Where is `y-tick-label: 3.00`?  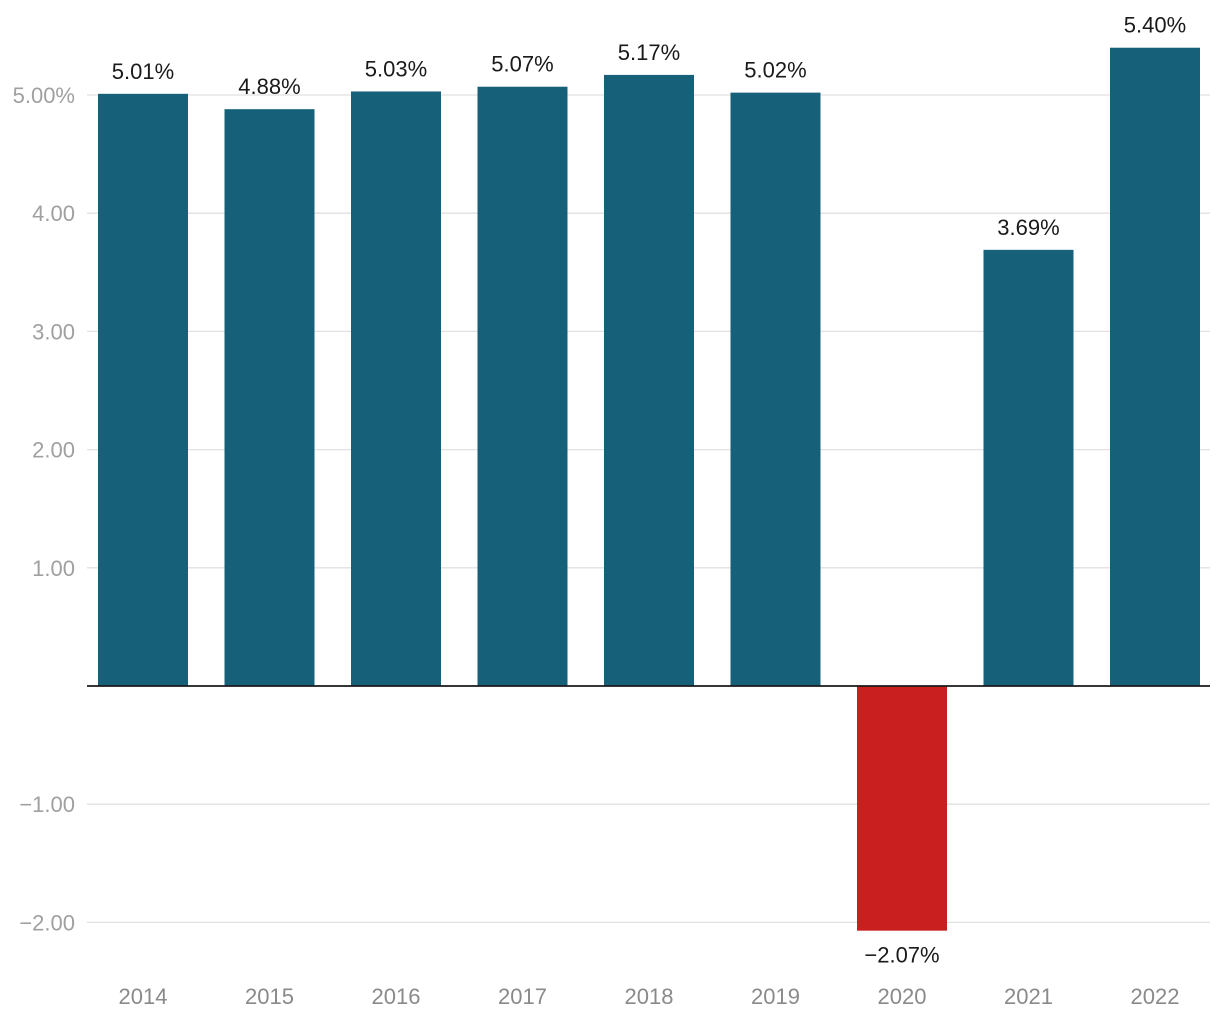 y-tick-label: 3.00 is located at coordinates (53, 331).